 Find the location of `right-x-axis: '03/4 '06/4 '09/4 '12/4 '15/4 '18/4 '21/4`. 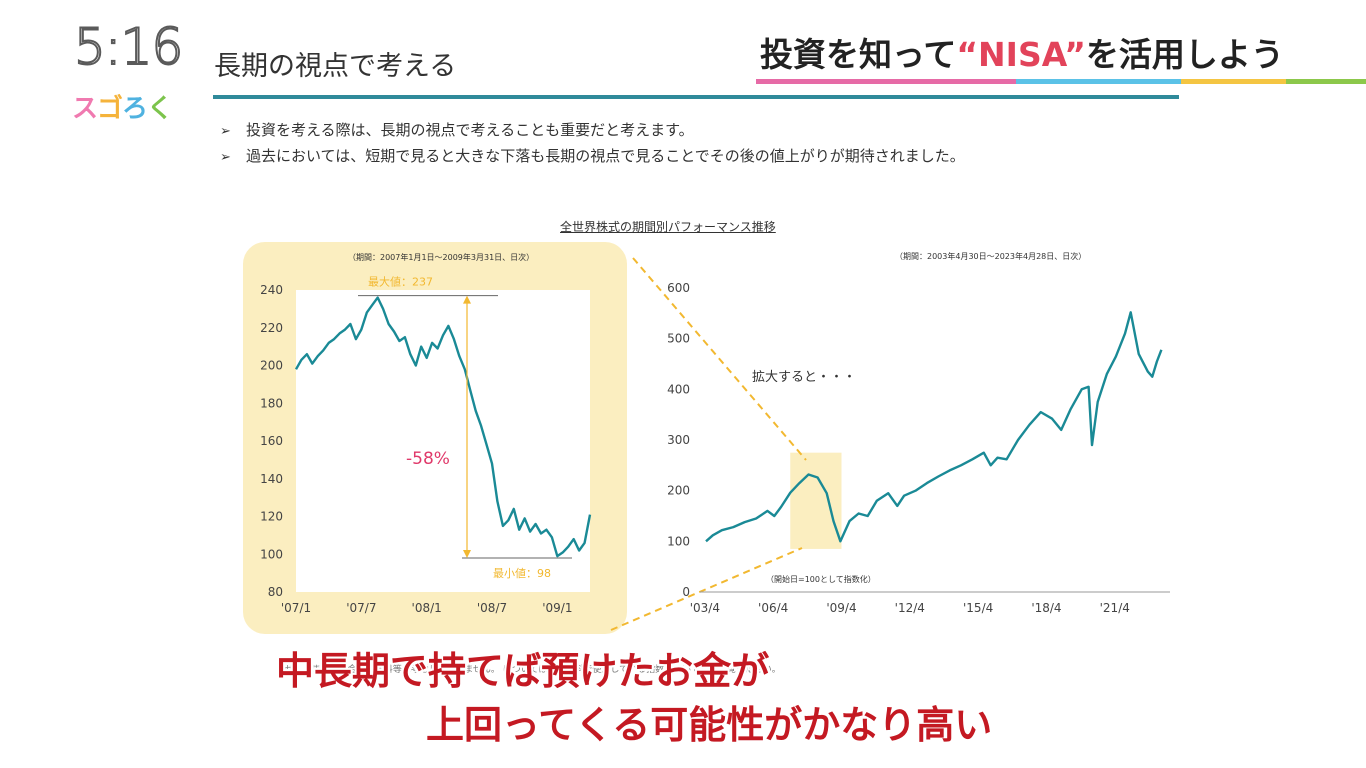

right-x-axis: '03/4 '06/4 '09/4 '12/4 '15/4 '18/4 '21/4 is located at coordinates (910, 608).